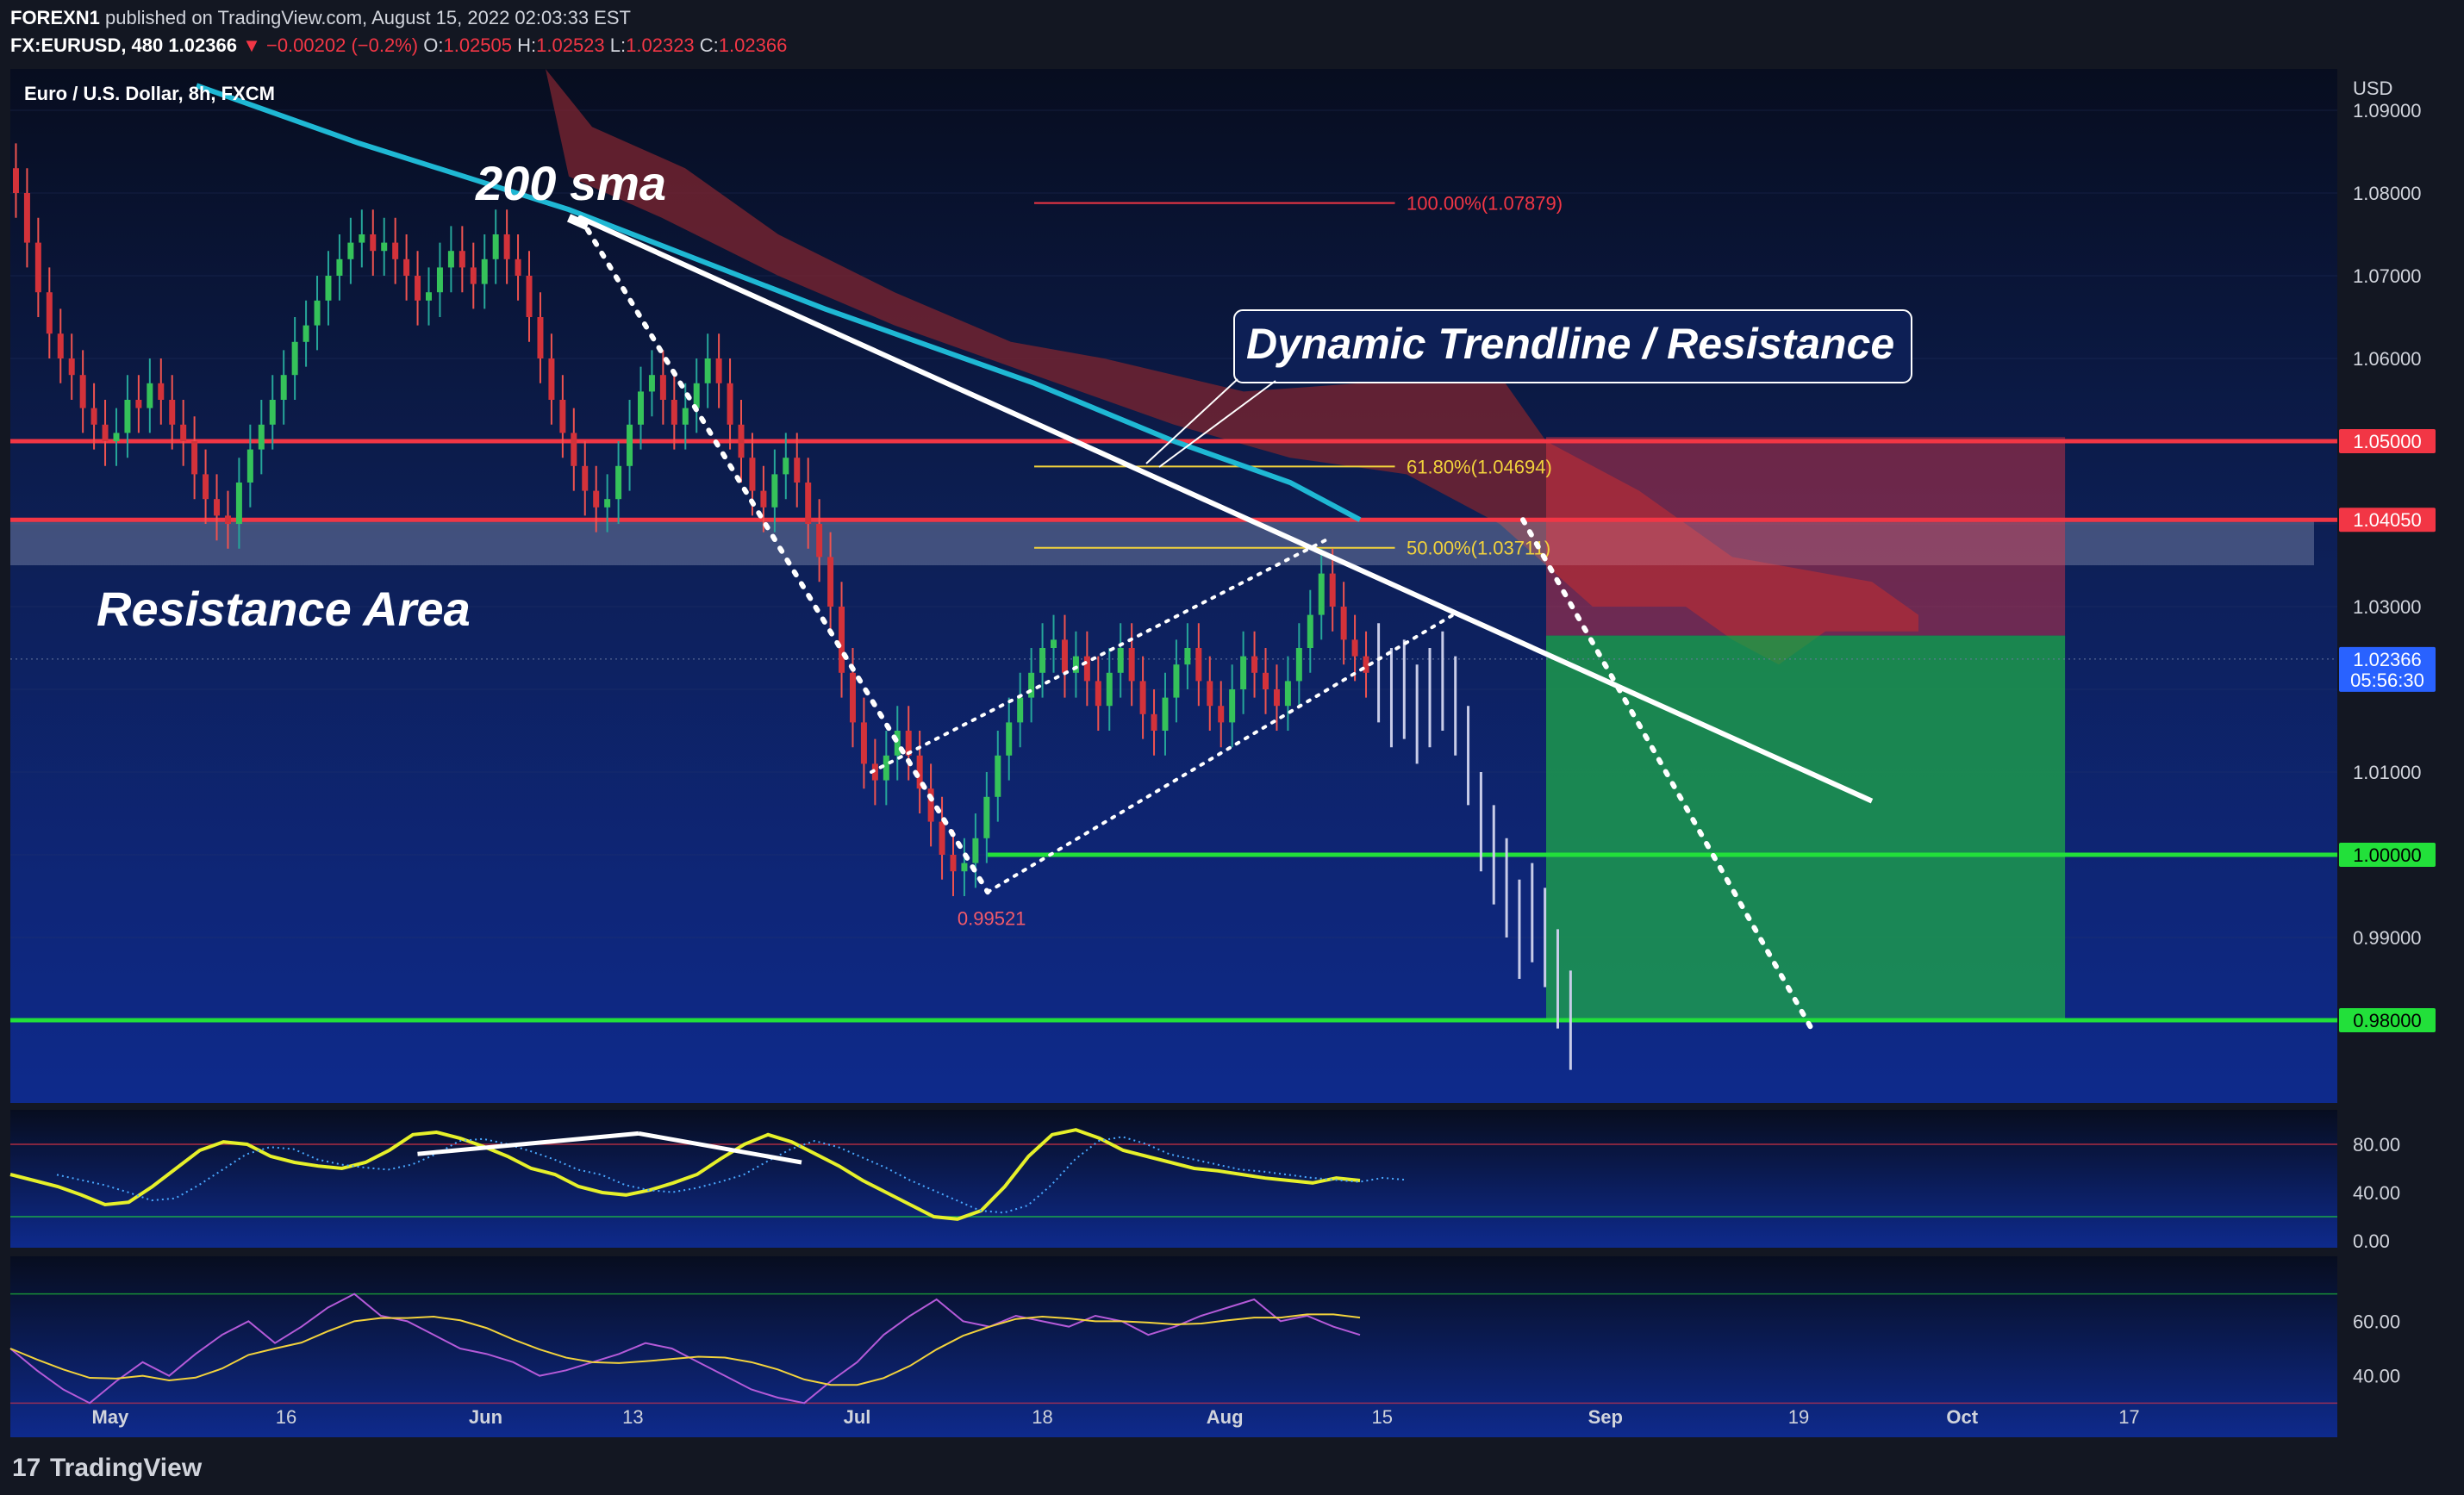  I want to click on osc-tick-label: 0.00, so click(2371, 1241).